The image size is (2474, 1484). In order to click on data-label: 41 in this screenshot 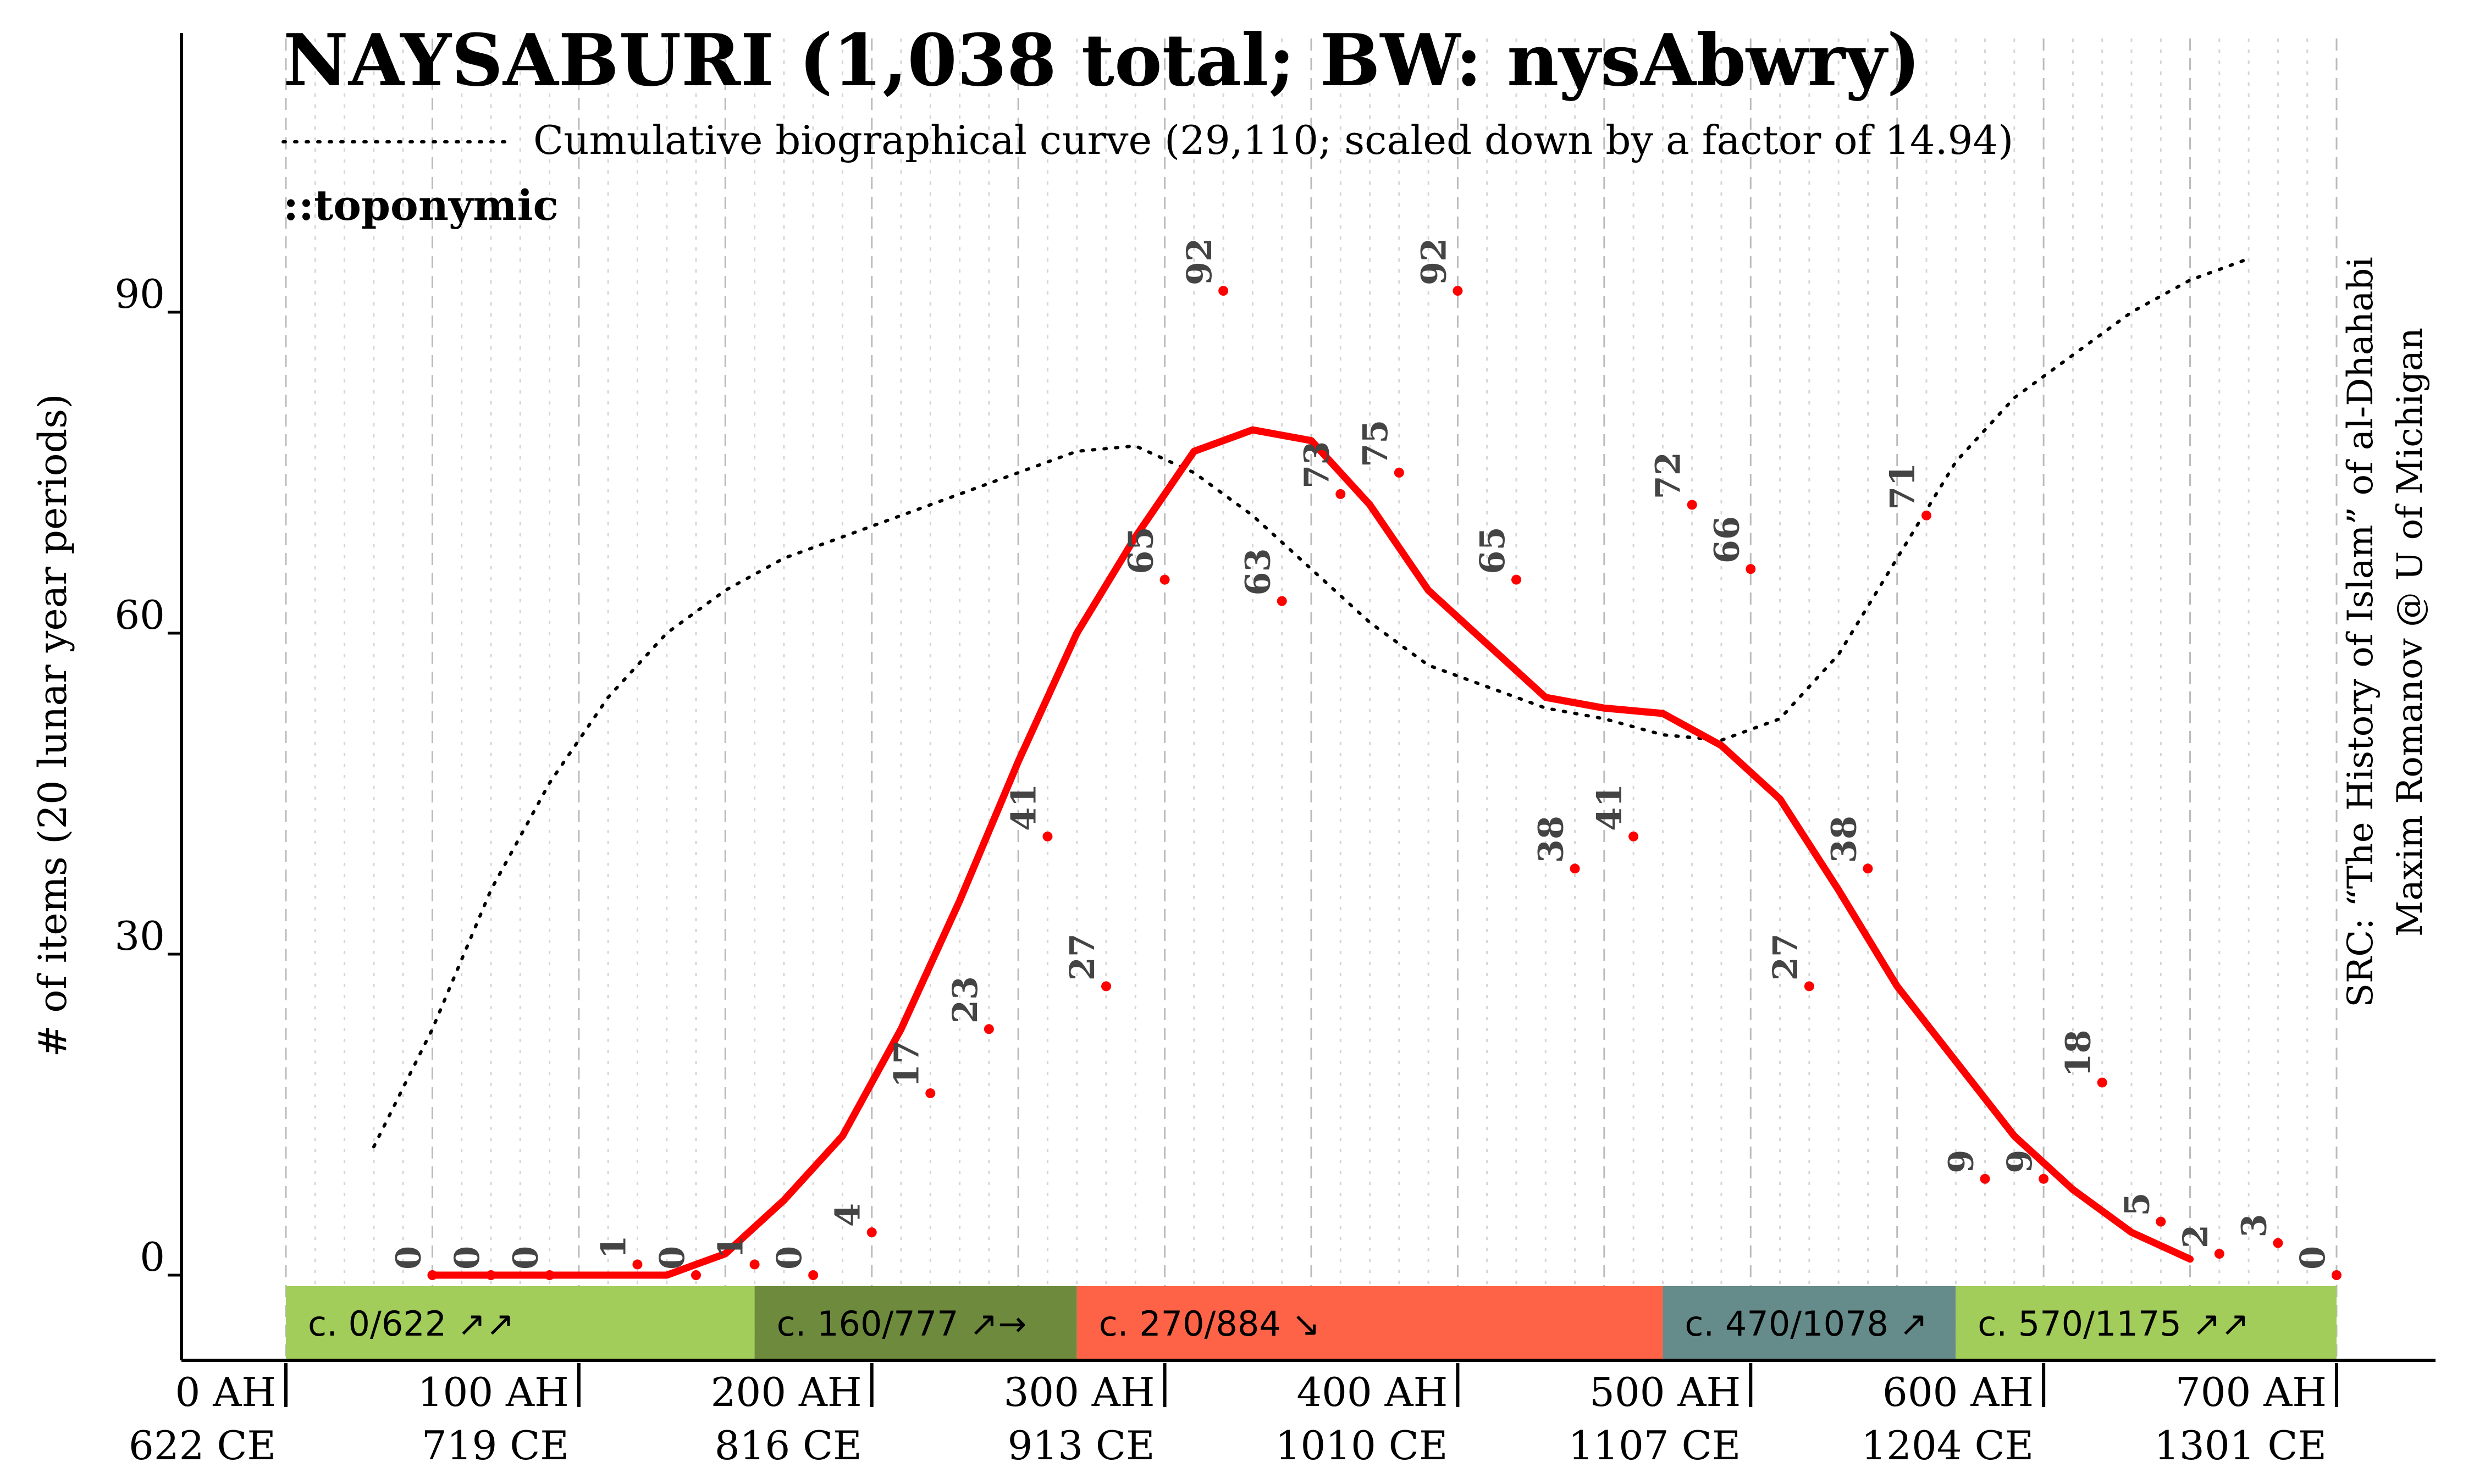, I will do `click(1023, 807)`.